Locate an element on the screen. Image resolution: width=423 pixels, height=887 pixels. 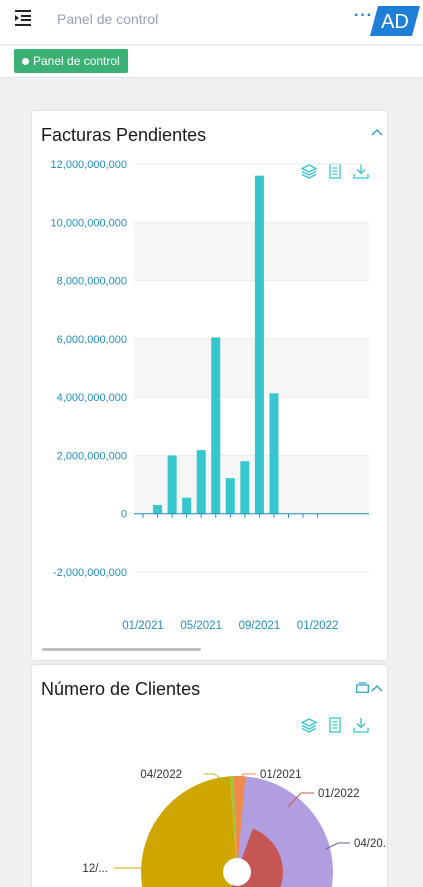
document-icon is located at coordinates (335, 725).